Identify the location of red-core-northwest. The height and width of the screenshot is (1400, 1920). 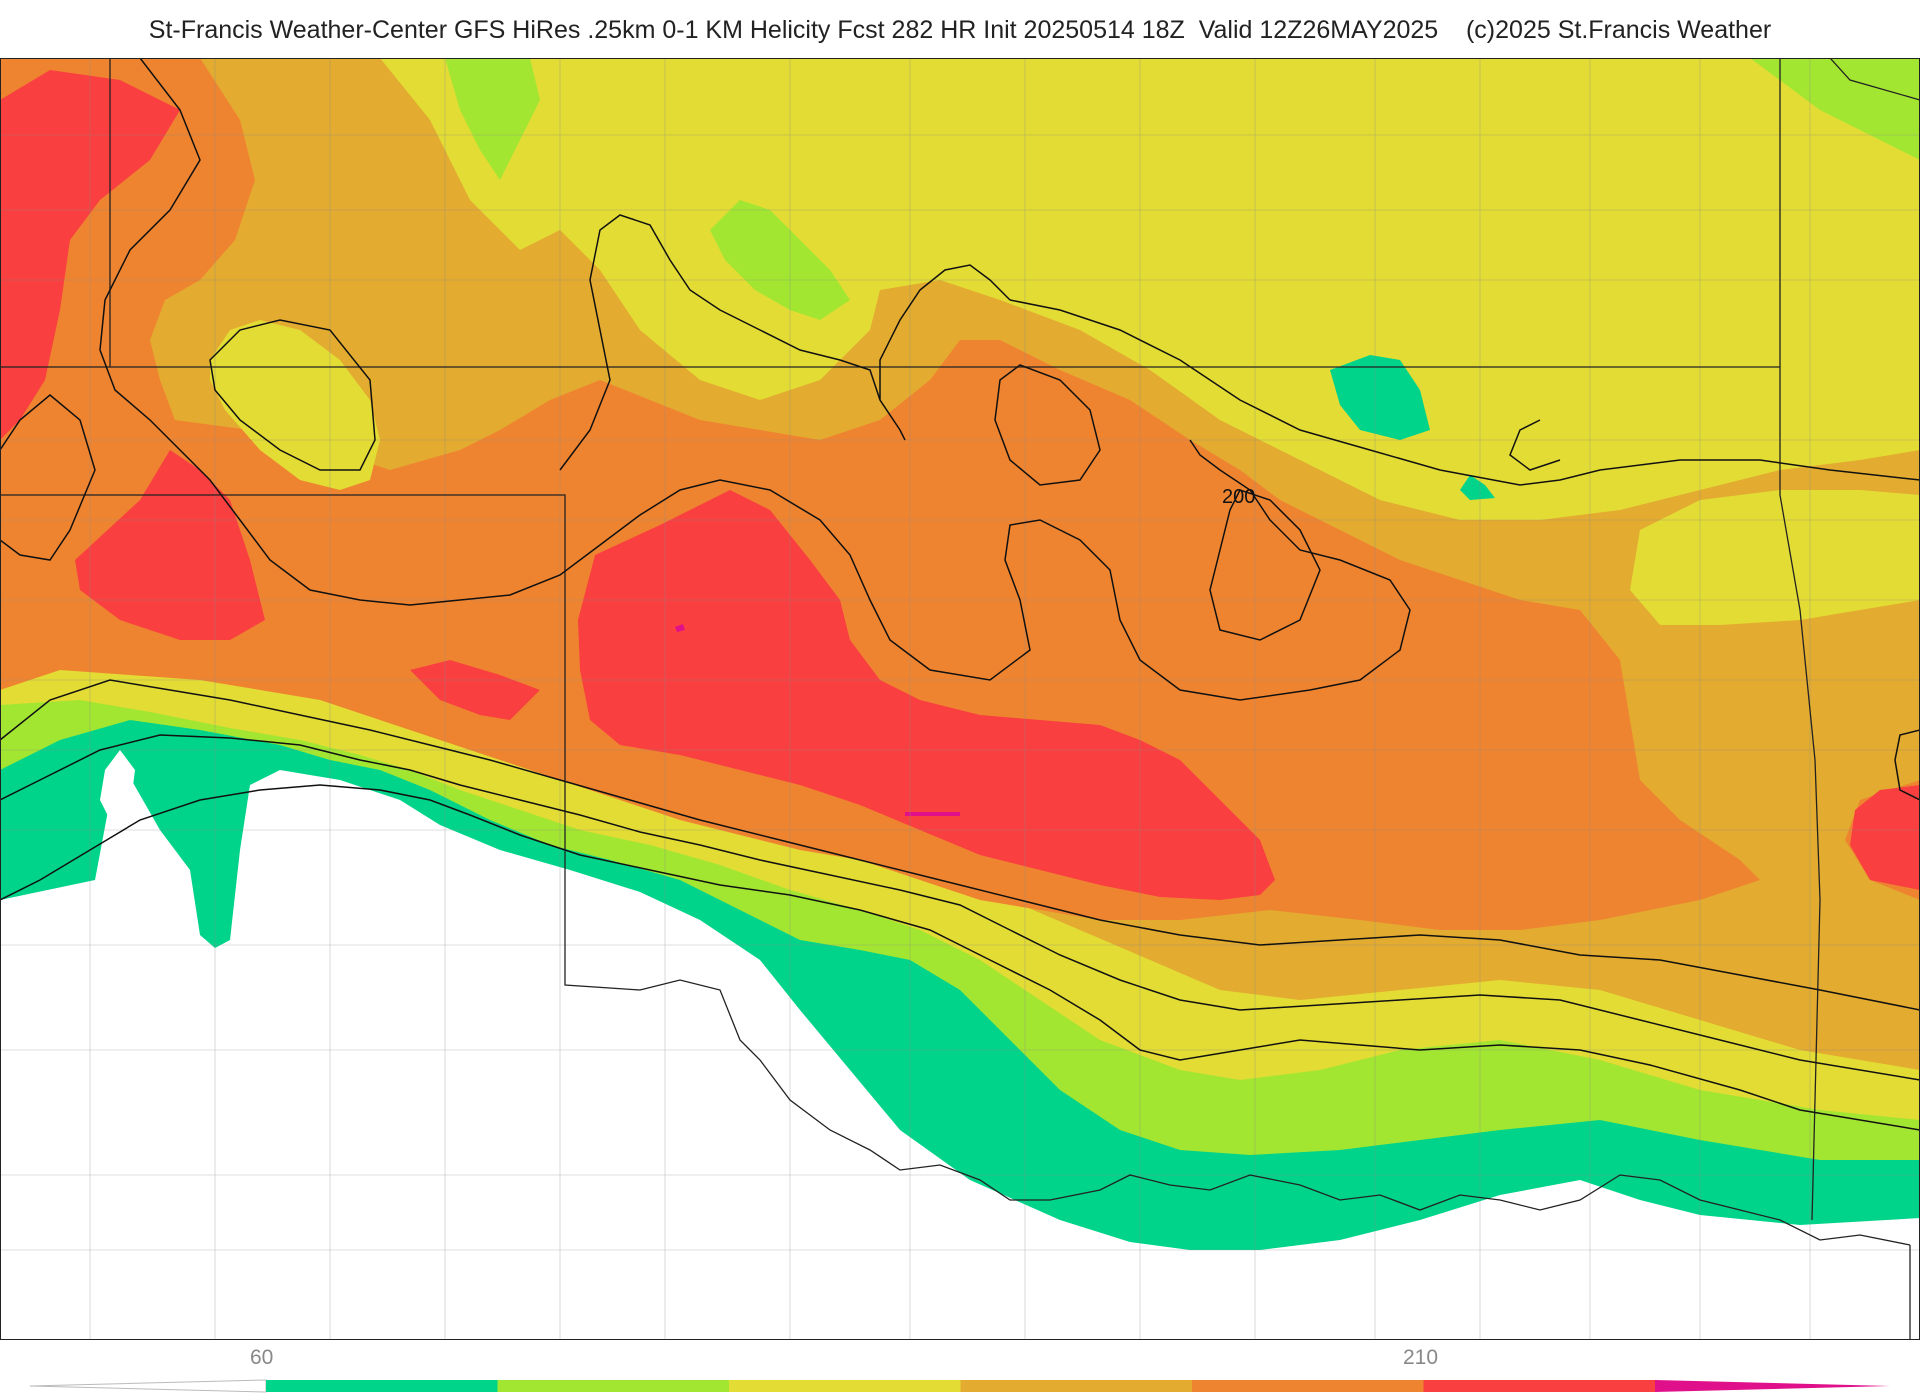
(90, 255).